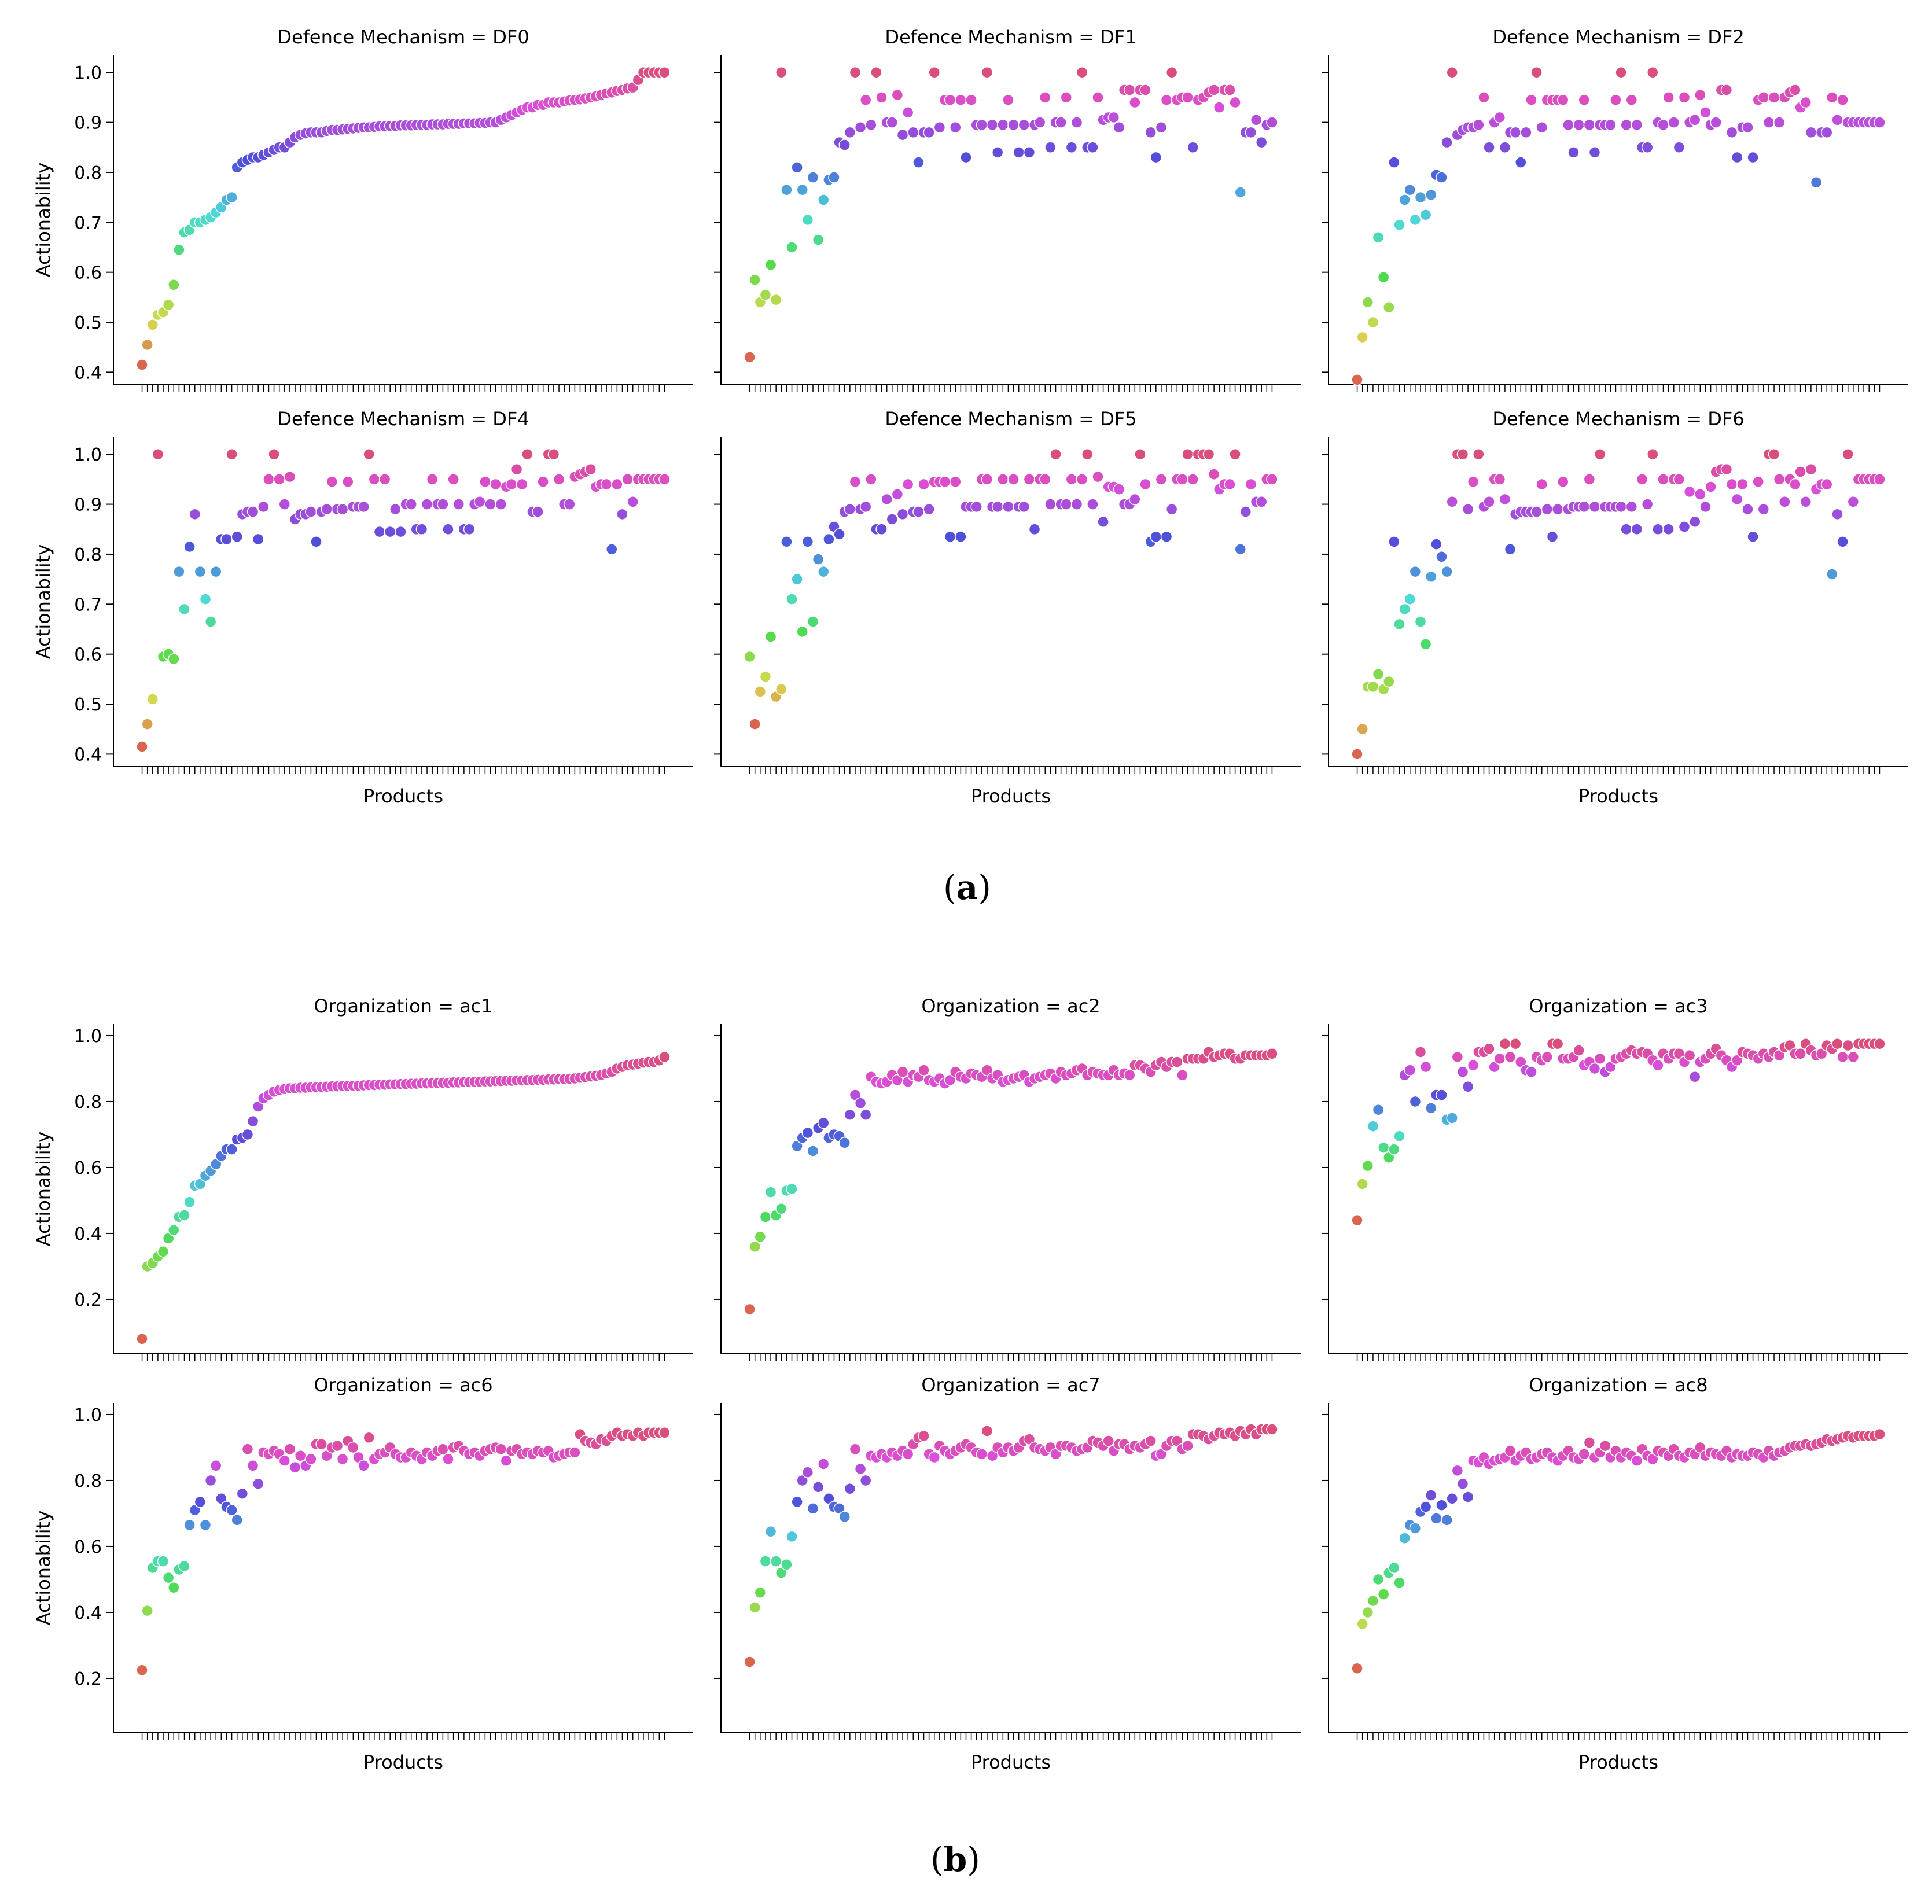 The image size is (1932, 1904). What do you see at coordinates (403, 1385) in the screenshot?
I see `subplot-title: Organization = ac6` at bounding box center [403, 1385].